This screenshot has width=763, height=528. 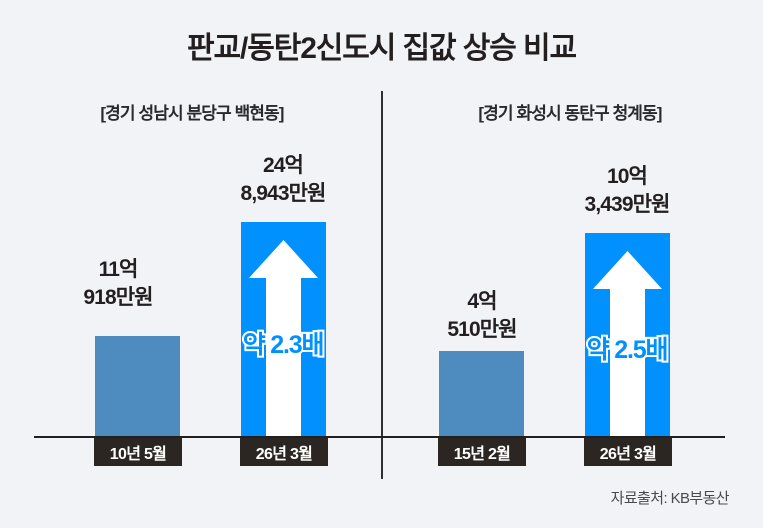 I want to click on date-chip-left-before: 10년 5월, so click(x=138, y=452).